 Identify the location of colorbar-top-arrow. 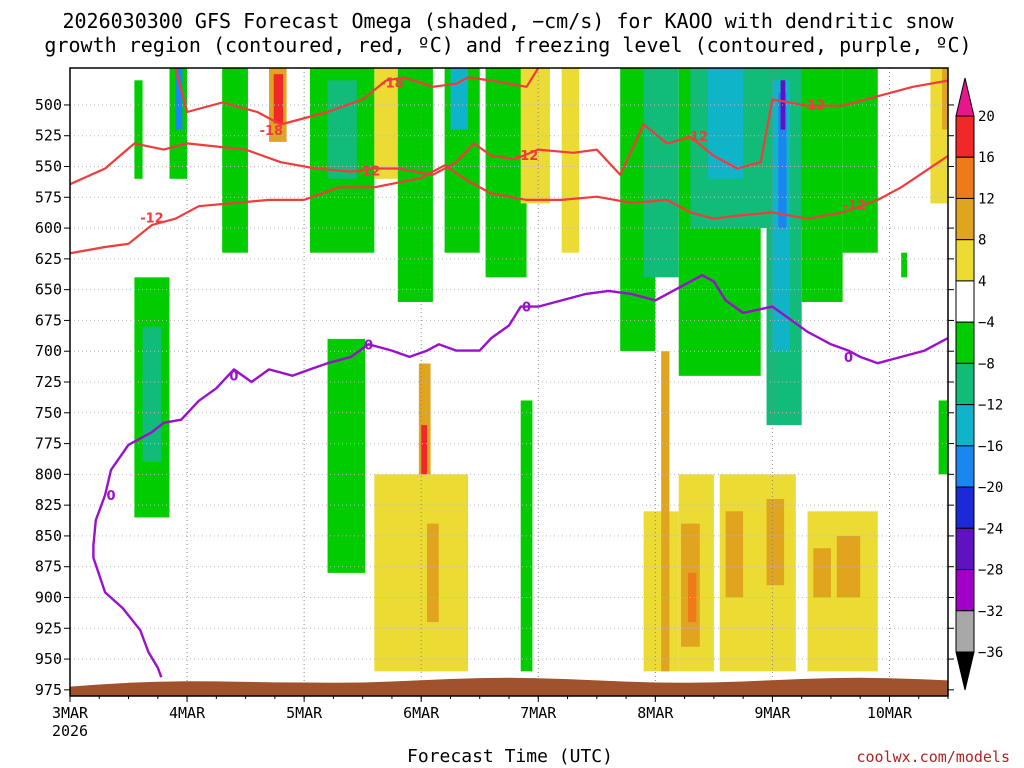
(965, 97).